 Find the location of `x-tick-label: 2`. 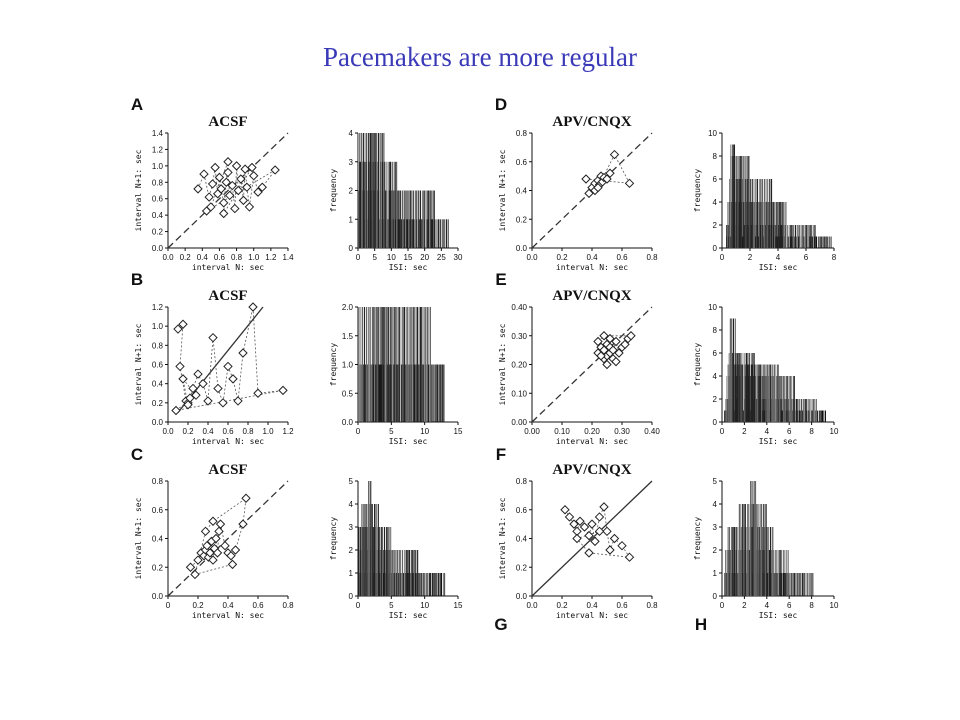

x-tick-label: 2 is located at coordinates (744, 431).